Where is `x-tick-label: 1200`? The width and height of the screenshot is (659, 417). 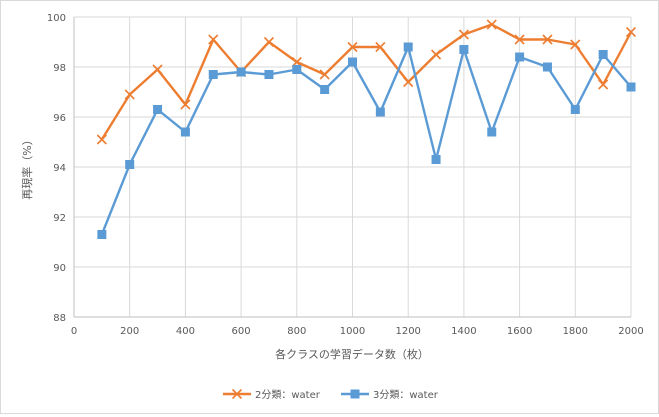
x-tick-label: 1200 is located at coordinates (407, 331).